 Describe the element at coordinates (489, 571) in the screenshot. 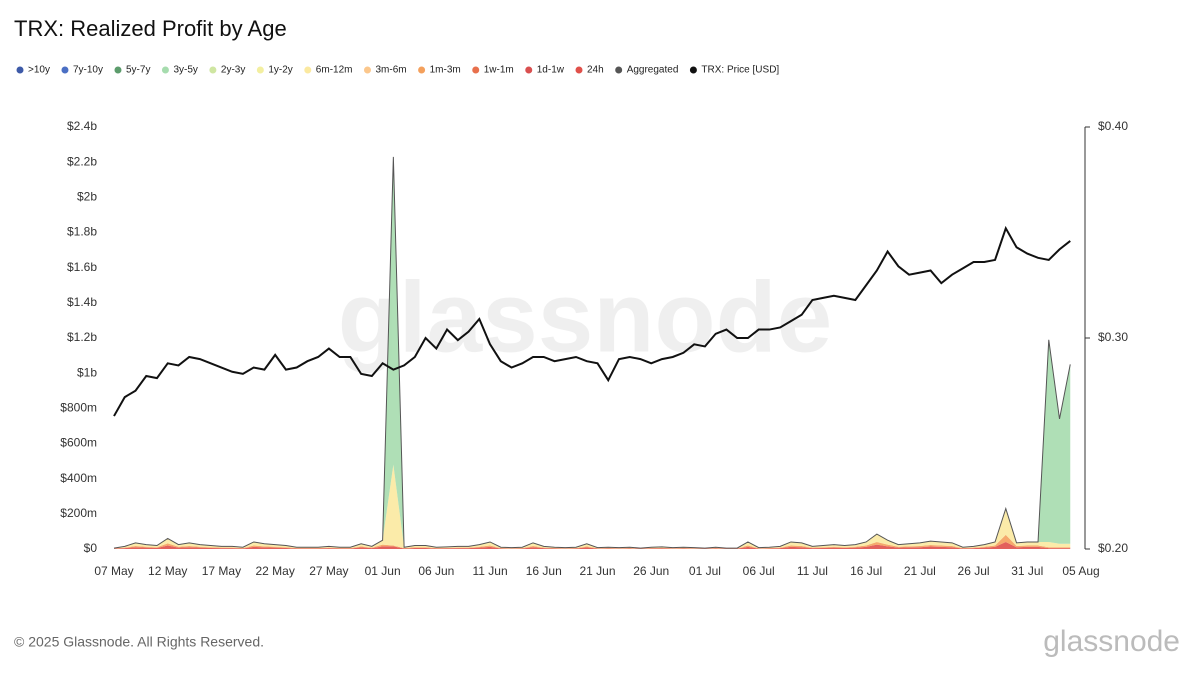

I see `x-tick-label: 11 Jun` at that location.